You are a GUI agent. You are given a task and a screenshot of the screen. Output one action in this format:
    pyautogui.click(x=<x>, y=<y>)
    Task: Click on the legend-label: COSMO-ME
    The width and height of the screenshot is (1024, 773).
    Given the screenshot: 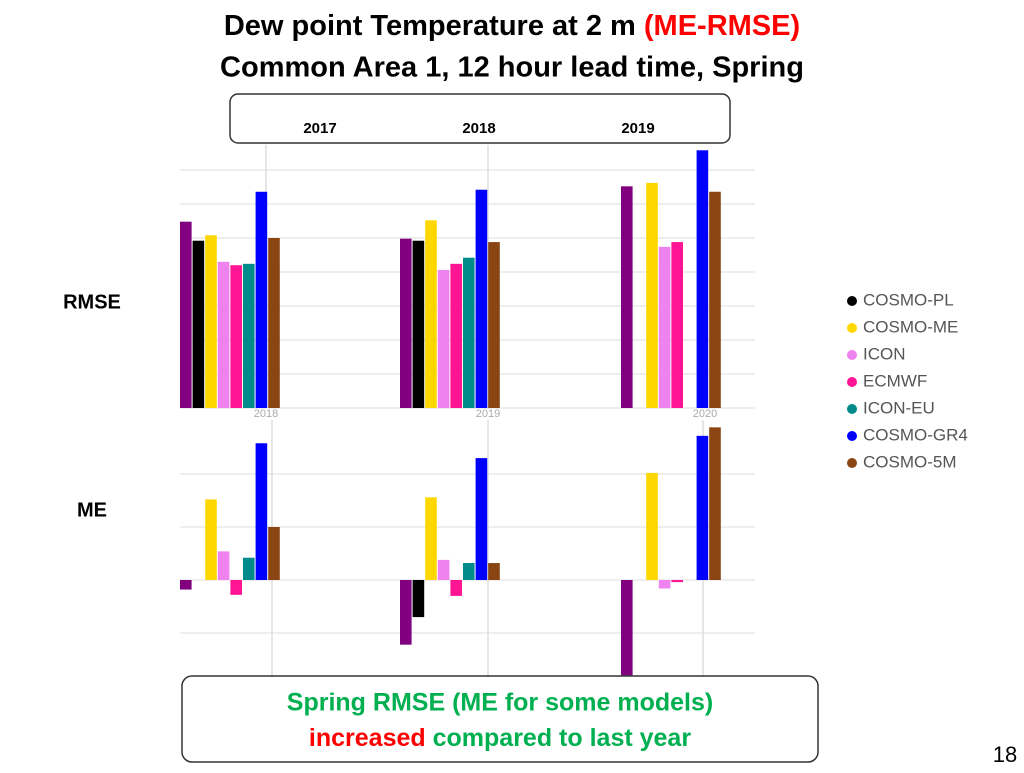 What is the action you would take?
    pyautogui.click(x=910, y=326)
    